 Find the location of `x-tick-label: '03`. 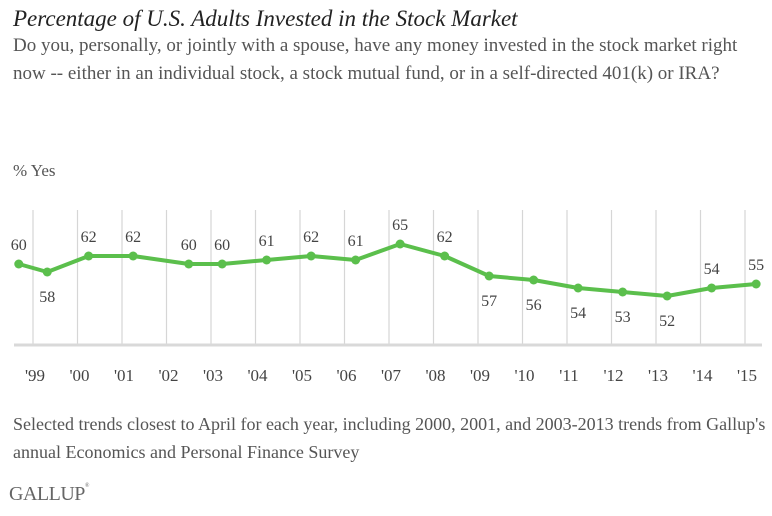

x-tick-label: '03 is located at coordinates (213, 375).